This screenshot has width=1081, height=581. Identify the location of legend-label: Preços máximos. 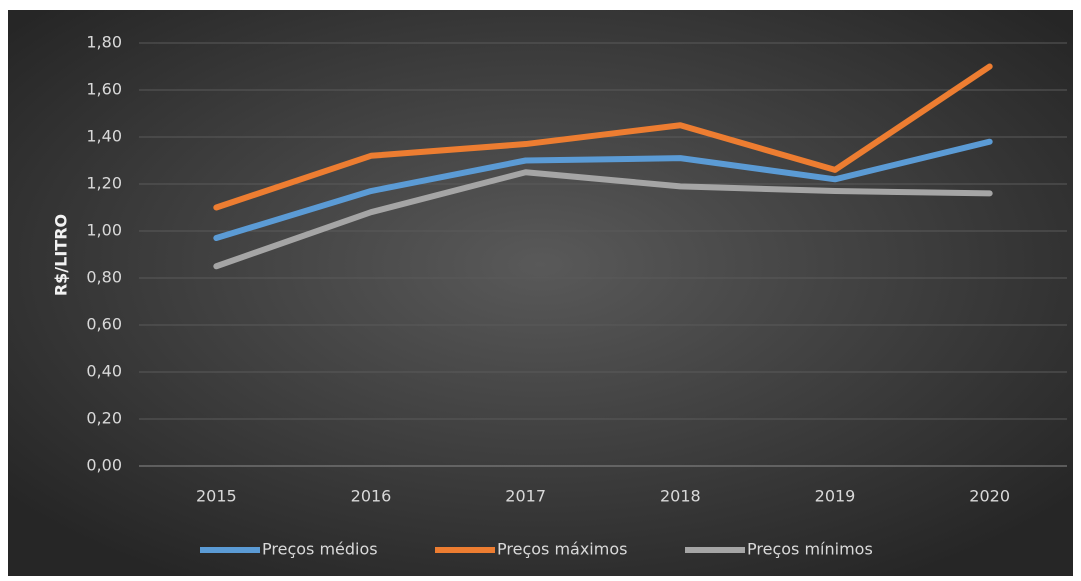
(562, 549).